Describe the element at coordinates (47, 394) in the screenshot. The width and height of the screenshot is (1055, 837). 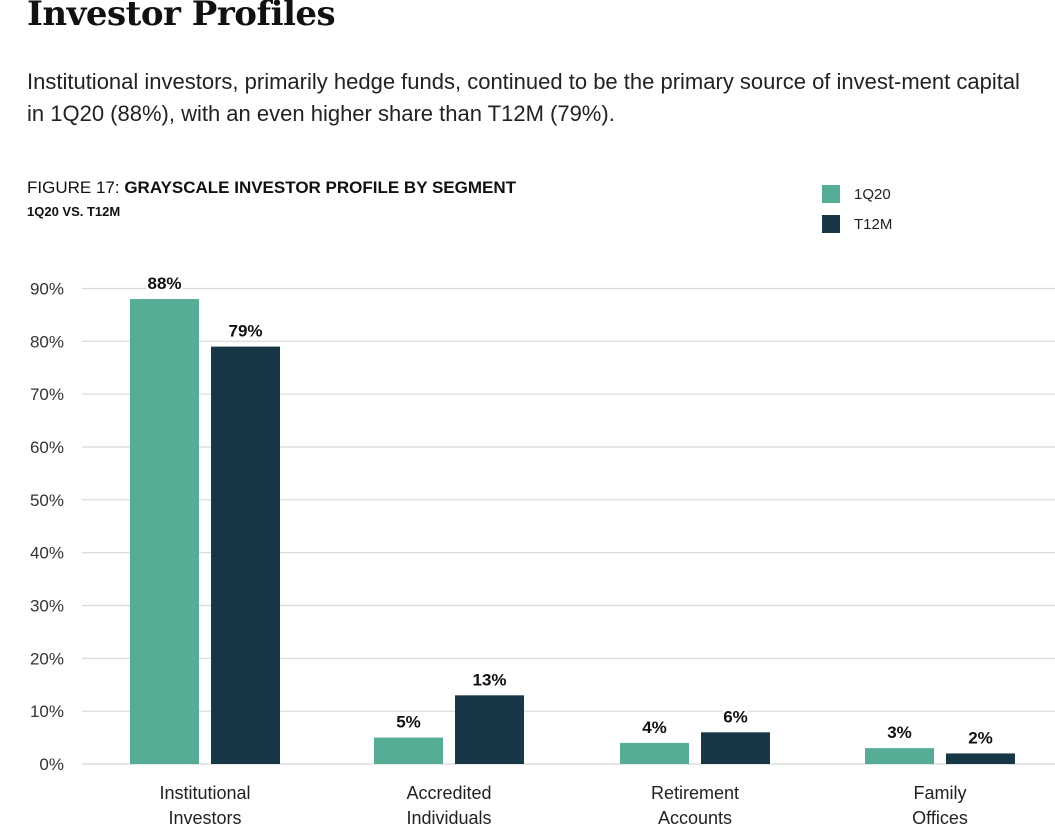
I see `y-tick-label: 70%` at that location.